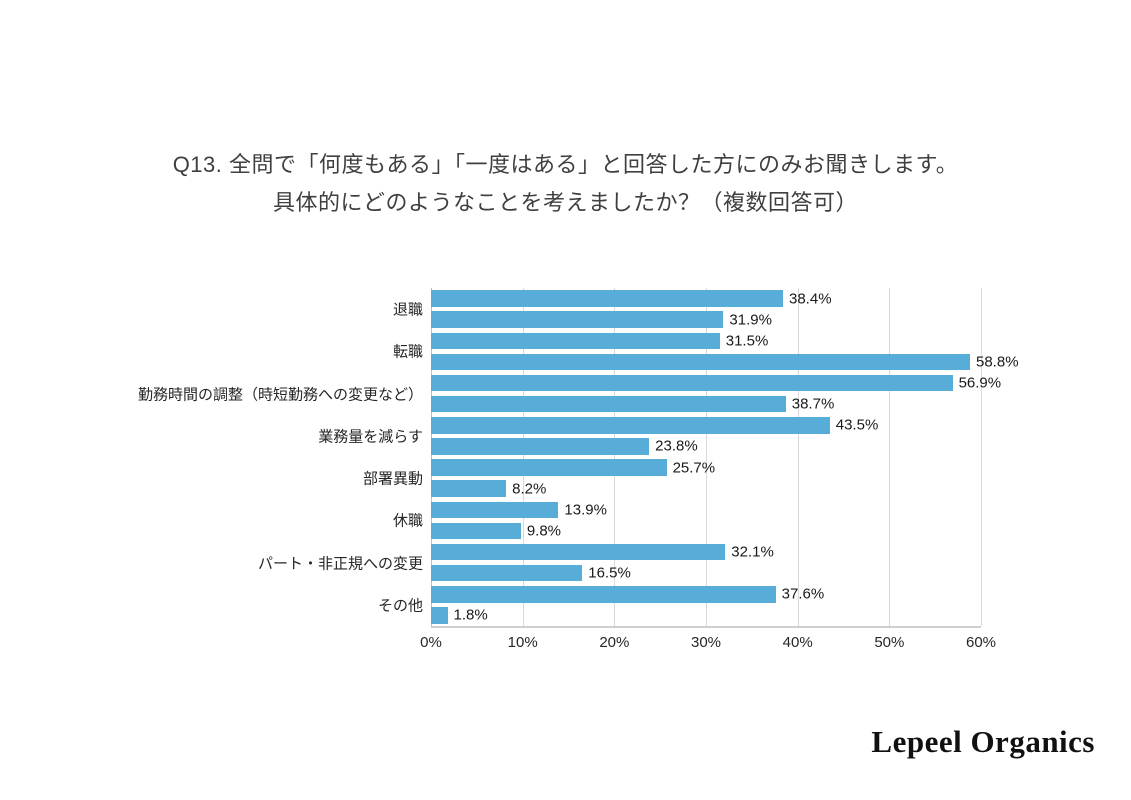 The height and width of the screenshot is (800, 1131). I want to click on x-axis: 0% 10% 20% 30% 40% 50% 60%, so click(708, 646).